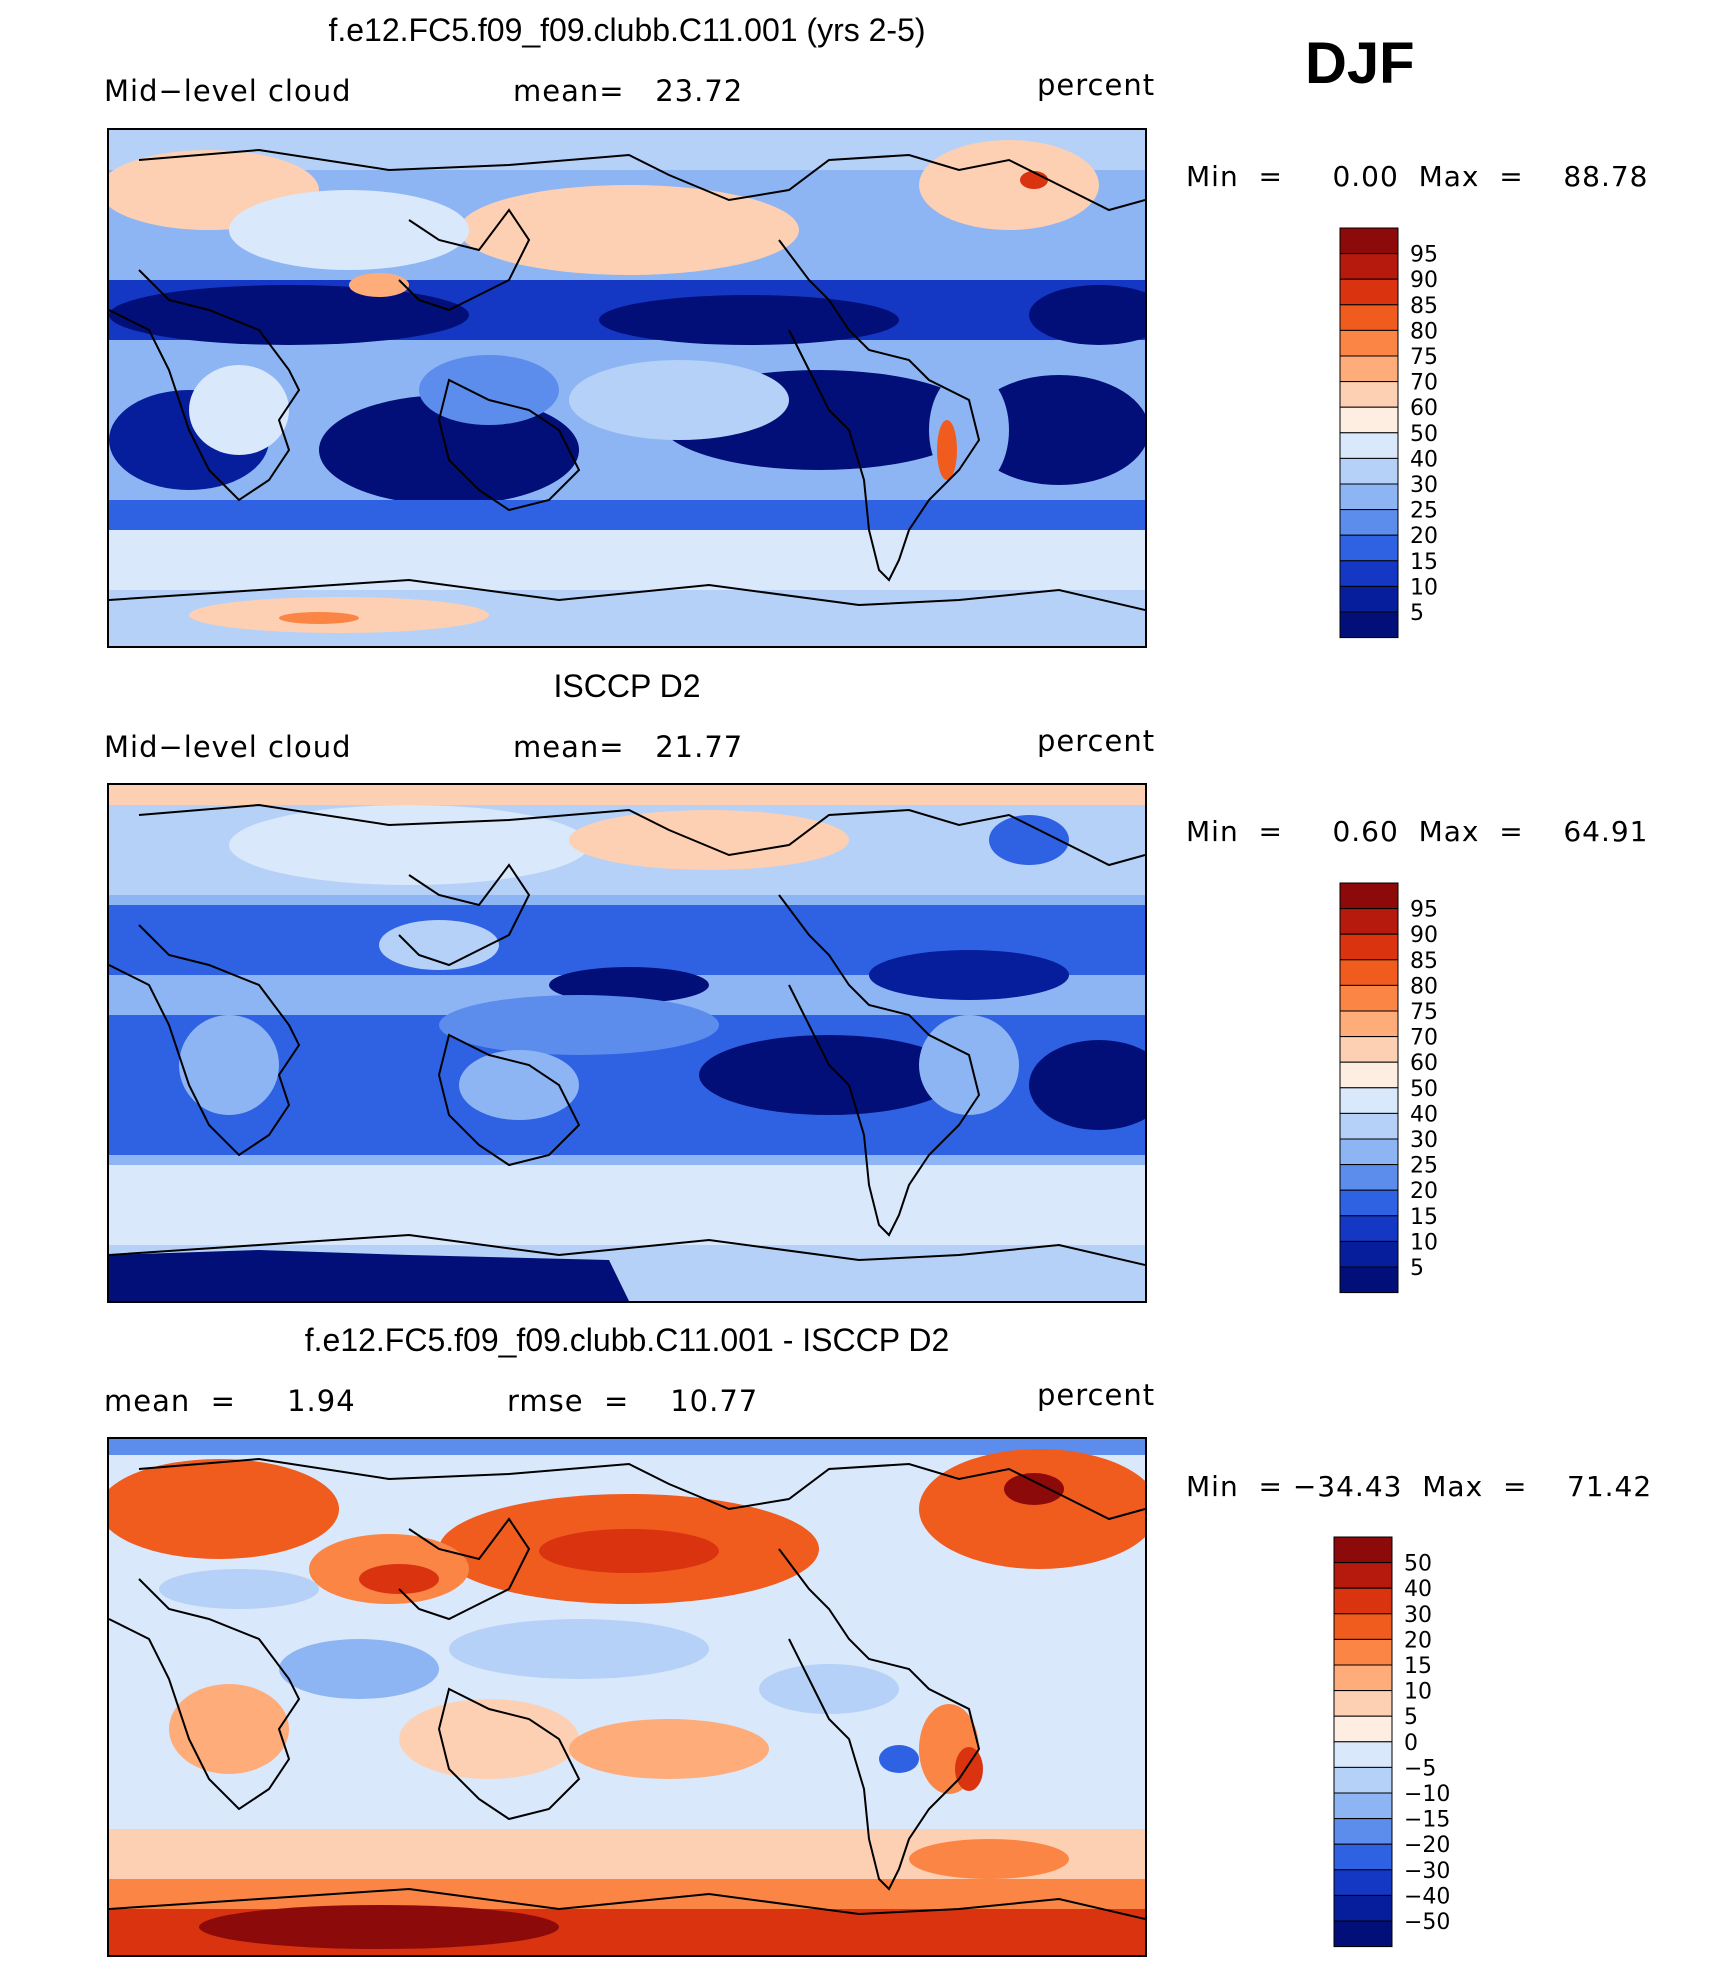  I want to click on panel-1-minmax: Min = 0.00 Max = 88.78, so click(1417, 176).